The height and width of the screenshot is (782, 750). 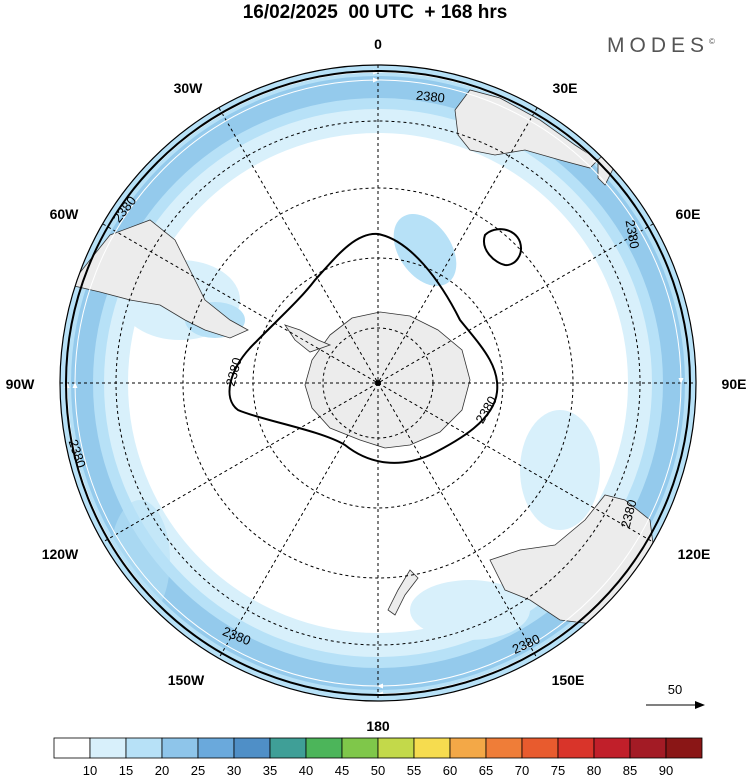 I want to click on brand-text: MODES, so click(x=658, y=45).